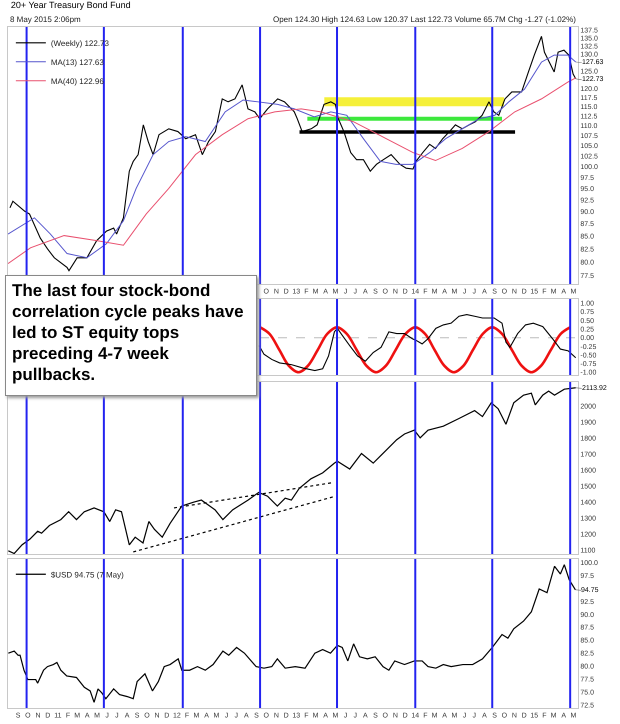 This screenshot has height=724, width=620. What do you see at coordinates (131, 335) in the screenshot?
I see `annotation: The last four stock-bond correlation cycle peaks have led to ST equity tops preceding 4-7 week pullbacks.` at bounding box center [131, 335].